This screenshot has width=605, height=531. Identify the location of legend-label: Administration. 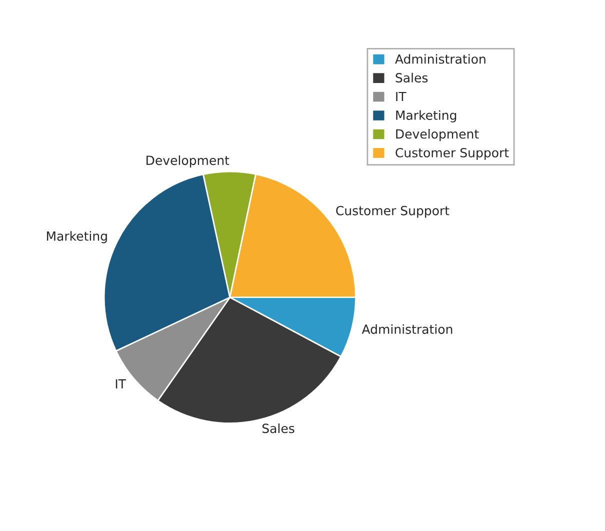
(440, 59).